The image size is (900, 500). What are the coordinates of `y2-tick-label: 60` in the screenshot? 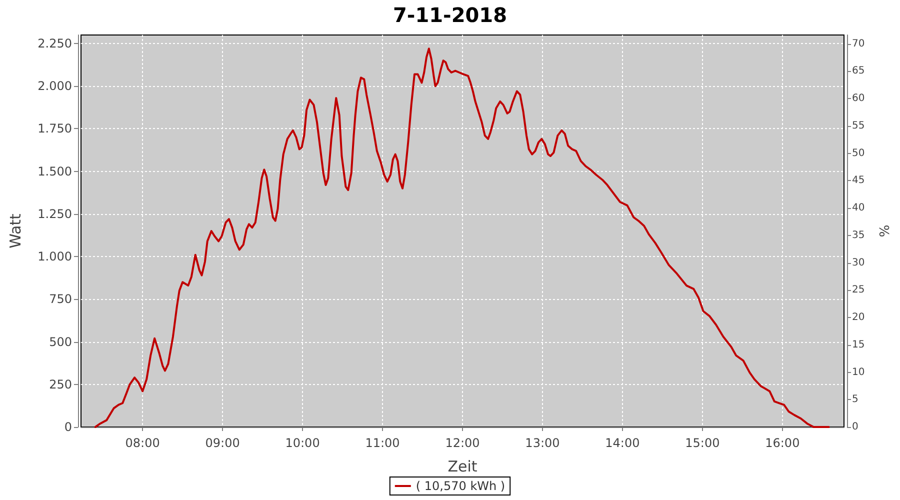 It's located at (858, 98).